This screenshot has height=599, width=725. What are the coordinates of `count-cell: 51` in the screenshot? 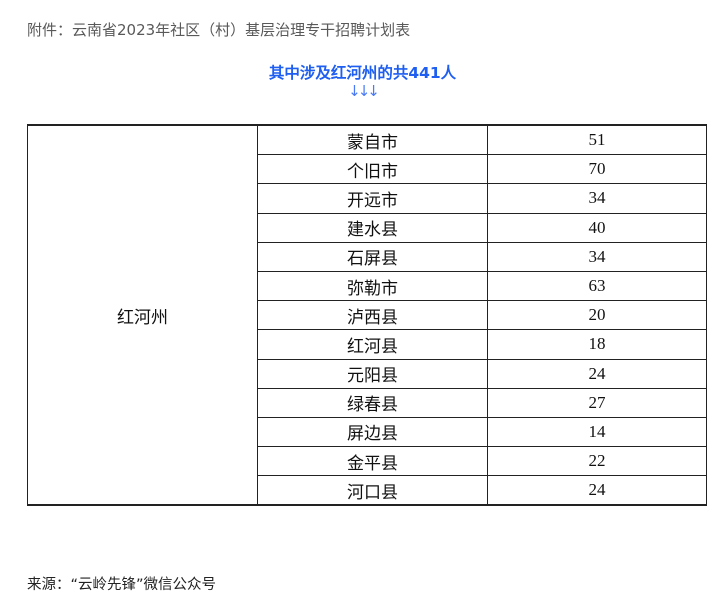 It's located at (597, 140).